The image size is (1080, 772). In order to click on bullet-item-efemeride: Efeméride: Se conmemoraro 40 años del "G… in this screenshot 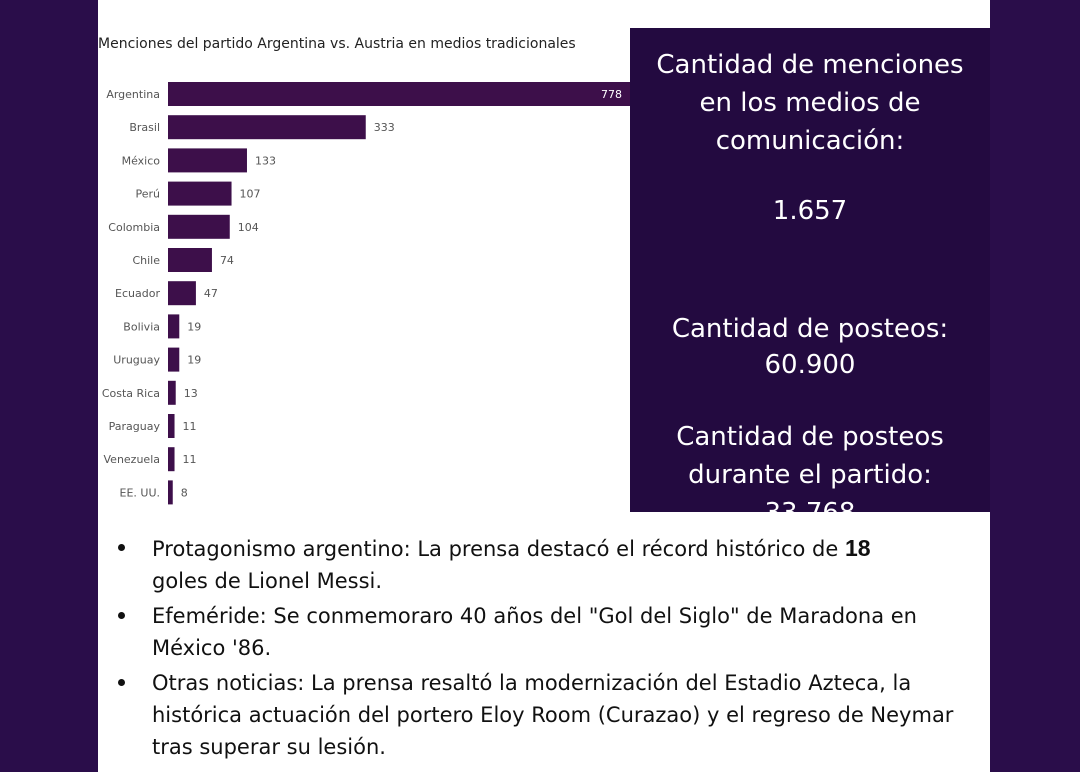, I will do `click(552, 632)`.